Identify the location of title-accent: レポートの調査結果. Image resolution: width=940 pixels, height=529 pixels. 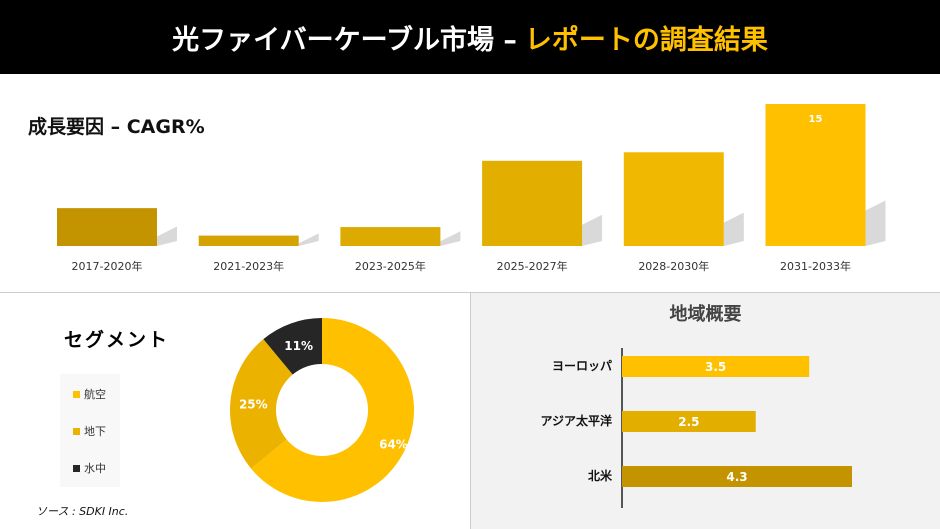
(646, 40).